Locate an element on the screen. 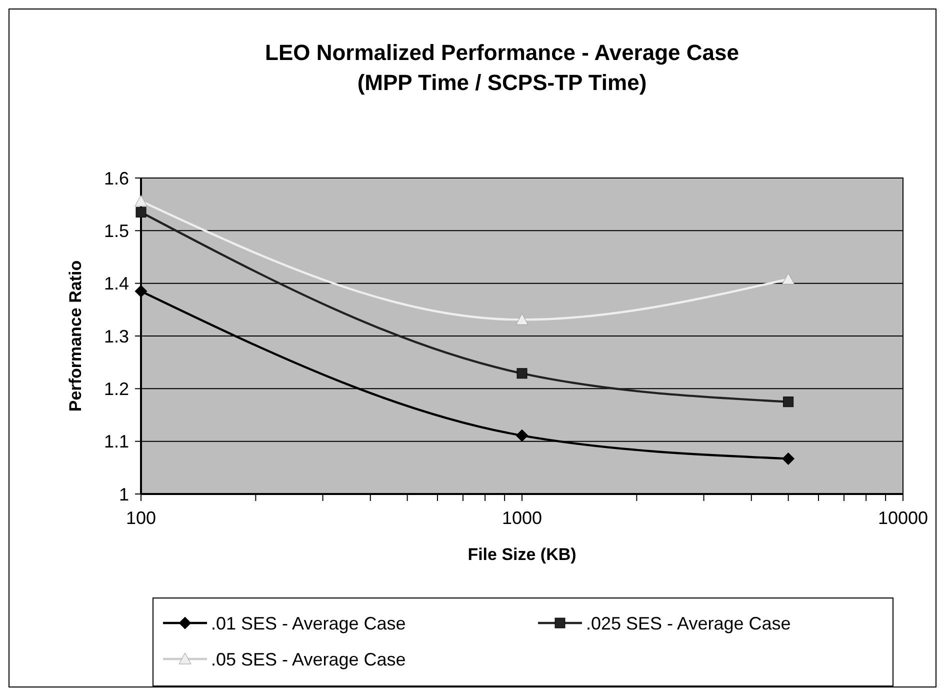  x-tick-label: 100 is located at coordinates (141, 518).